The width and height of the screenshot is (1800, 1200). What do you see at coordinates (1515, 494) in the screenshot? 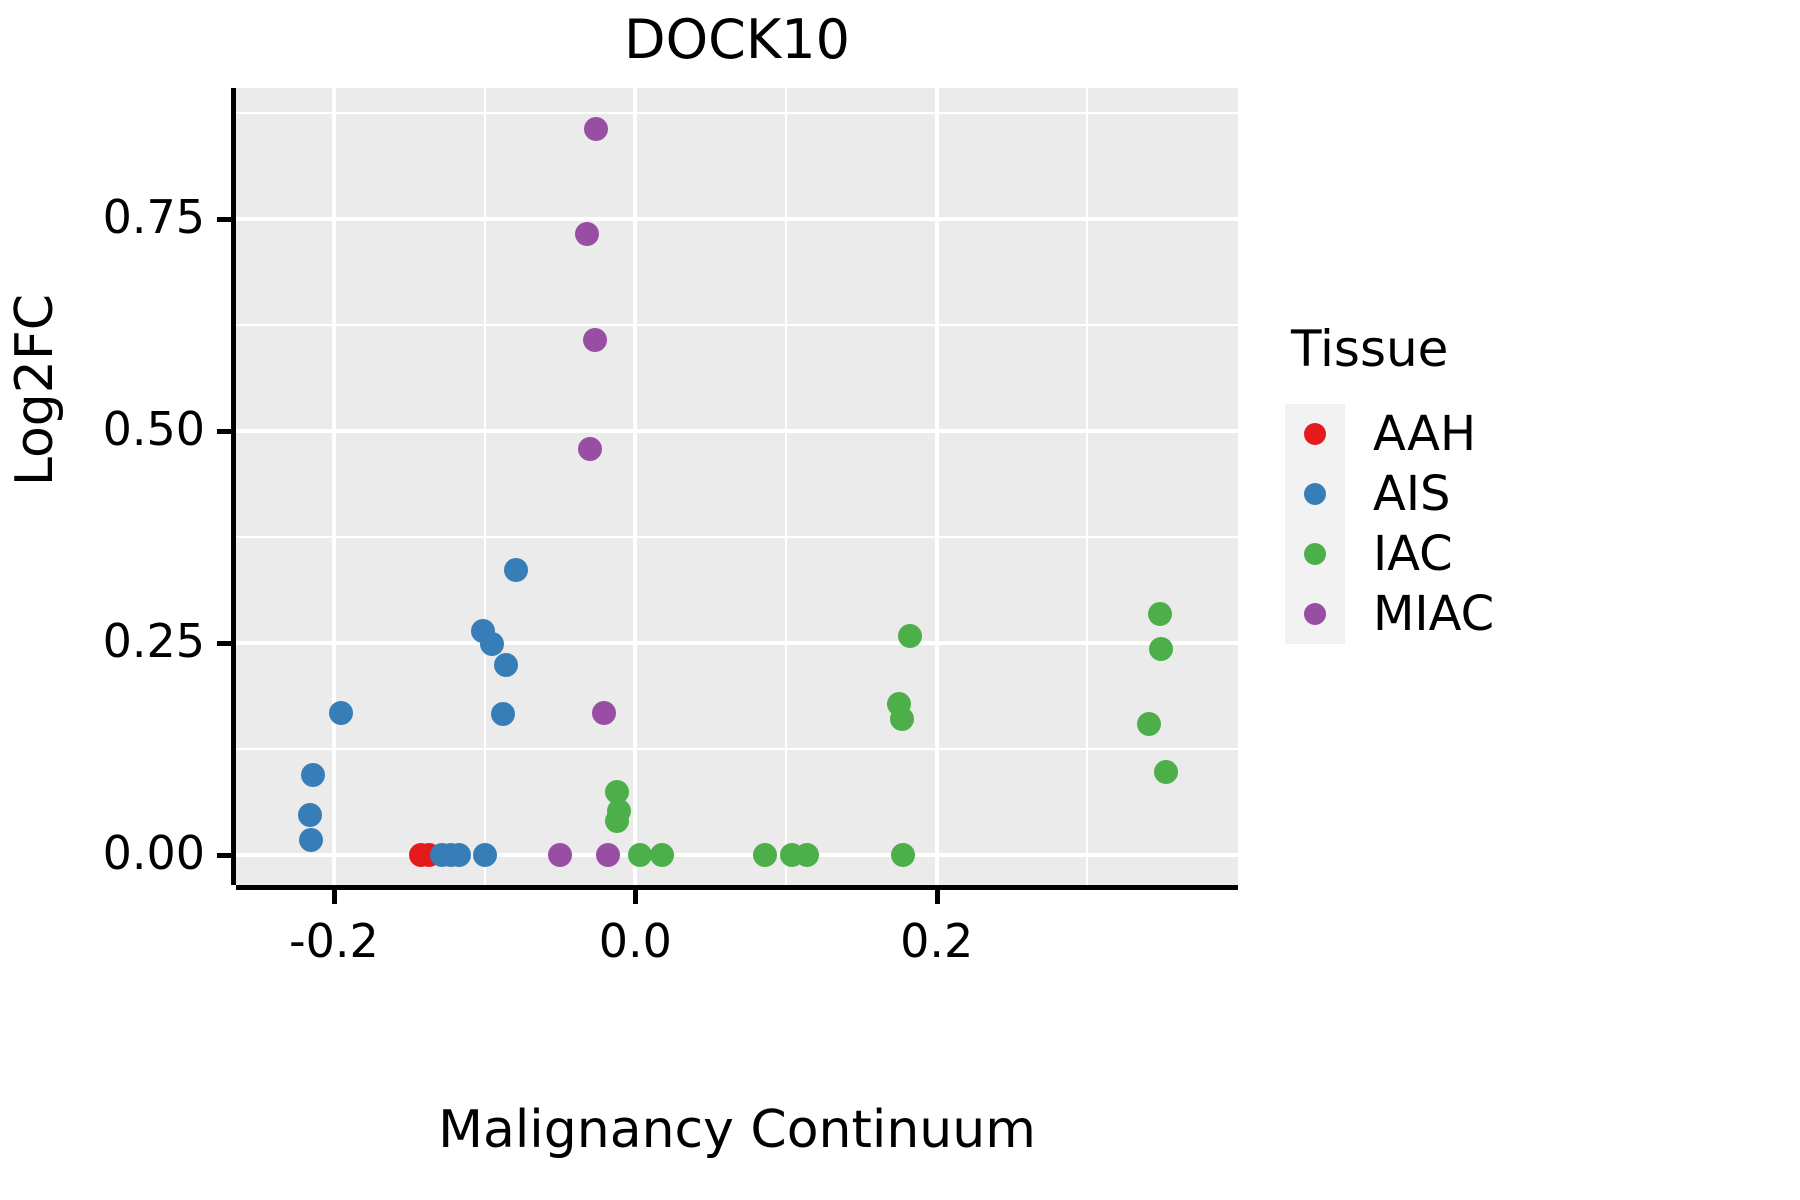
I see `legend-item-ais: AIS` at bounding box center [1515, 494].